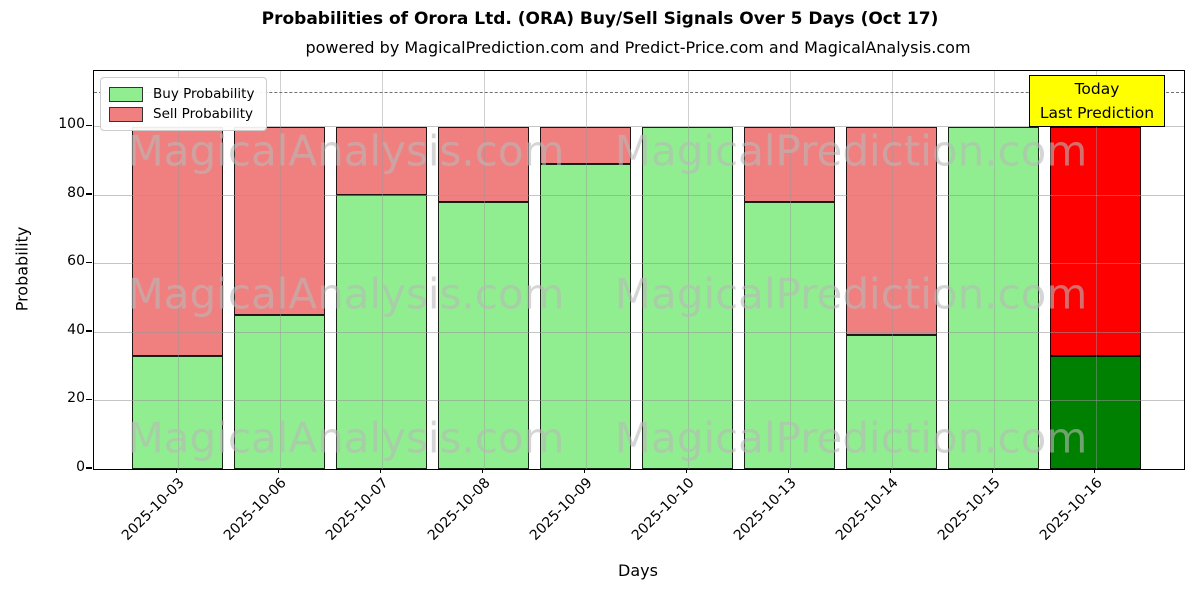  I want to click on x-tick-label: 2025-10-10, so click(663, 509).